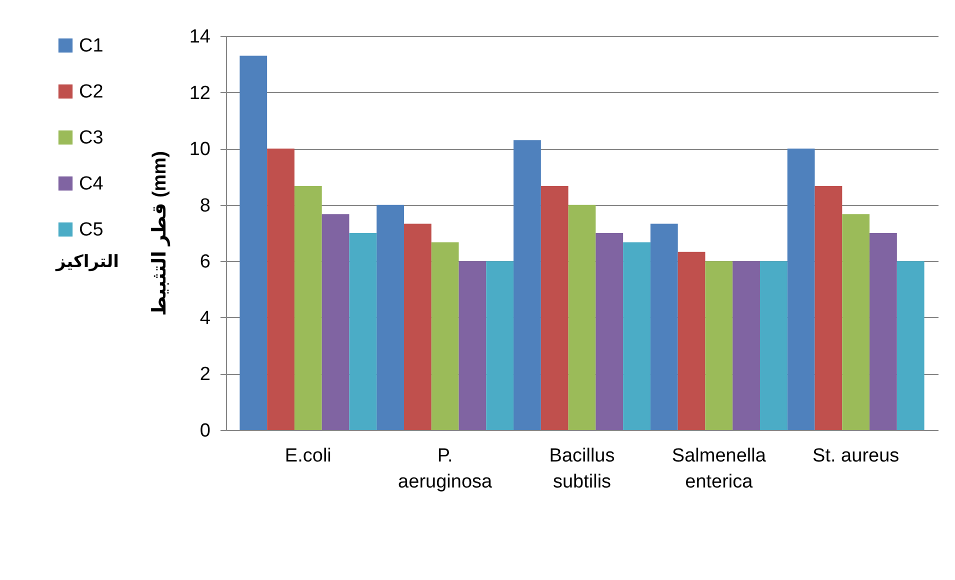 The height and width of the screenshot is (580, 955). Describe the element at coordinates (205, 431) in the screenshot. I see `y-tick-label: 0` at that location.